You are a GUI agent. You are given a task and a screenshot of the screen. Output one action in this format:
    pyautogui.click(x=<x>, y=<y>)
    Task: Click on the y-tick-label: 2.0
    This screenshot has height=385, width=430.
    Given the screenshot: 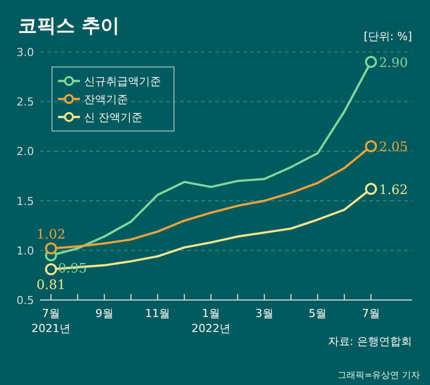 What is the action you would take?
    pyautogui.click(x=25, y=151)
    